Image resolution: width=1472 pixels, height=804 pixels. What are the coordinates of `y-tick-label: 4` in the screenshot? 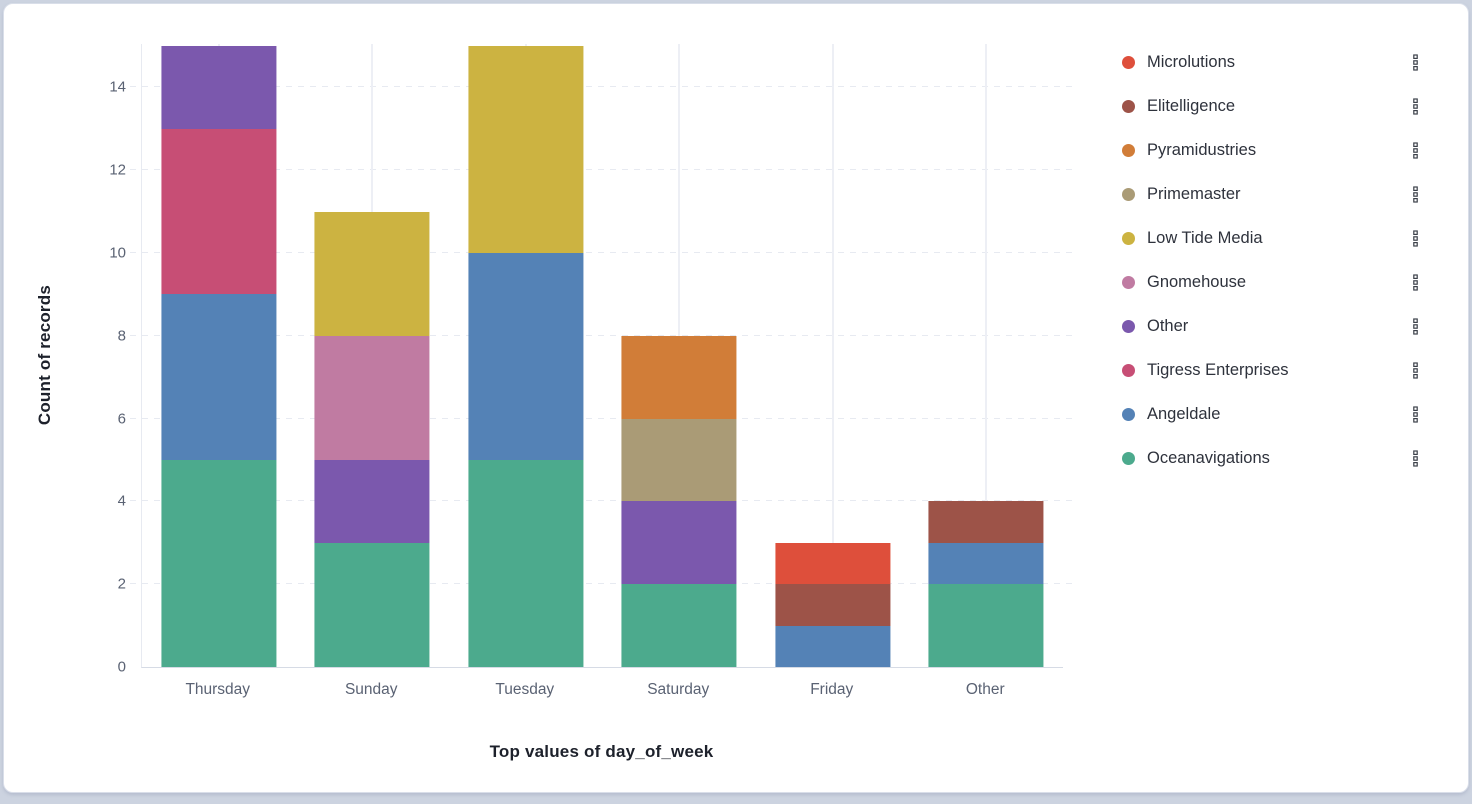 It's located at (121, 501).